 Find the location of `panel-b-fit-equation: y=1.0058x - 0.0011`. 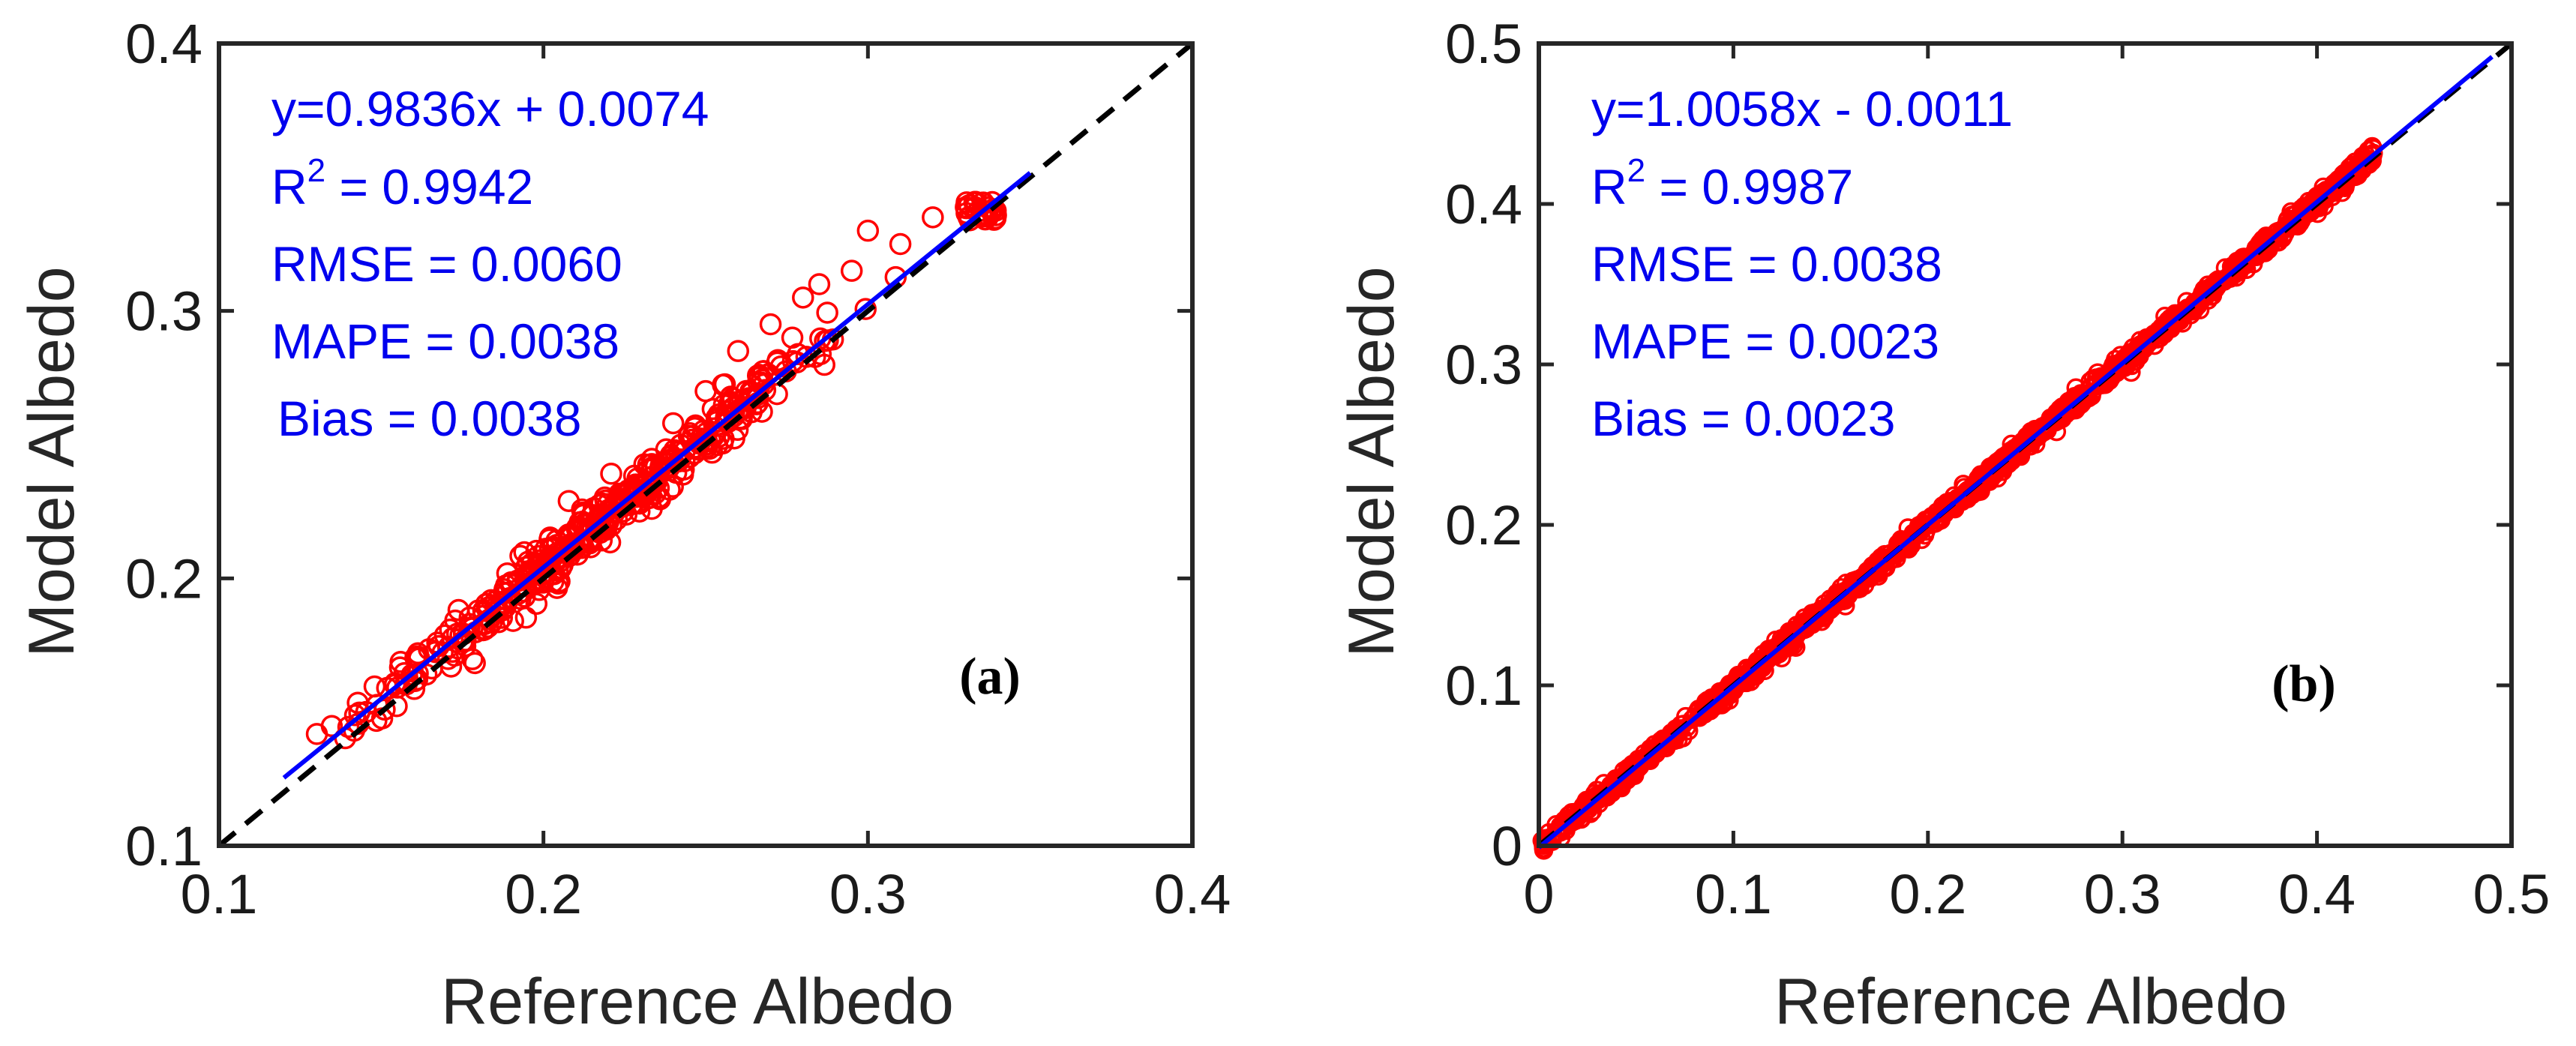

panel-b-fit-equation: y=1.0058x - 0.0011 is located at coordinates (1802, 108).